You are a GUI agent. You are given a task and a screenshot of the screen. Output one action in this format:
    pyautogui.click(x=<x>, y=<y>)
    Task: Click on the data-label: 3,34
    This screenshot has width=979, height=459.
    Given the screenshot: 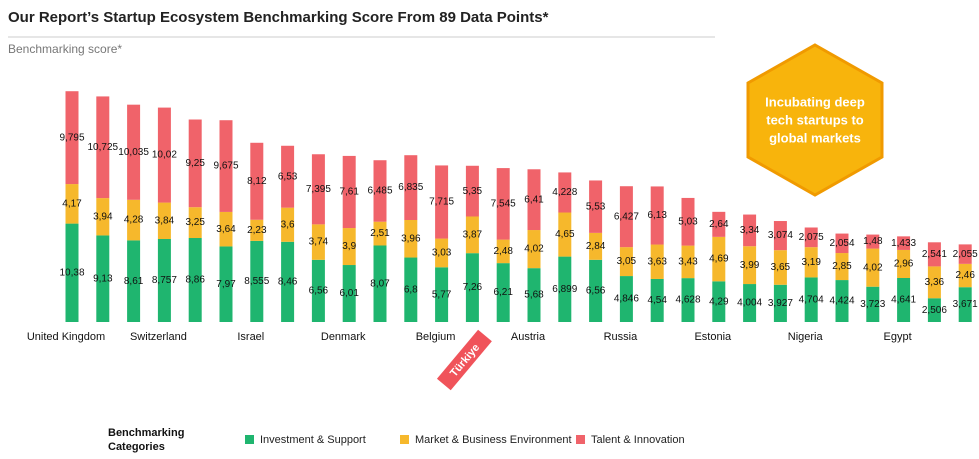 What is the action you would take?
    pyautogui.click(x=750, y=230)
    